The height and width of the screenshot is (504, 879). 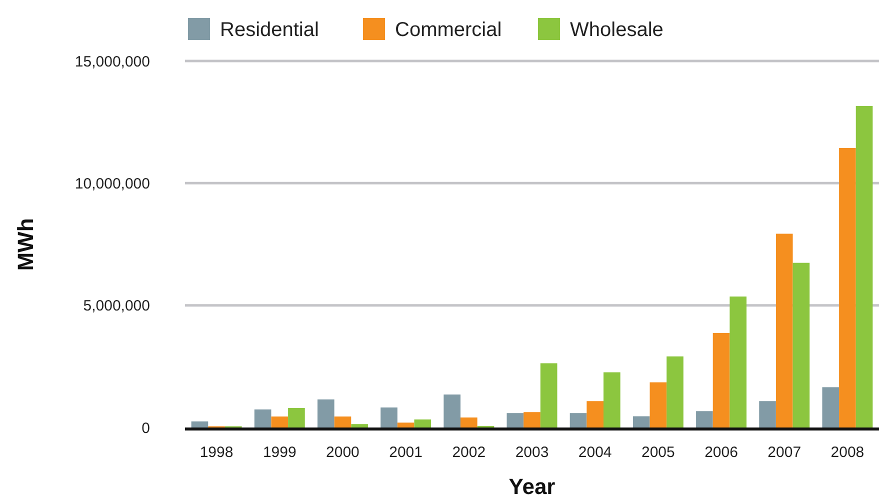 I want to click on y-tick-label: 5,000,000, so click(x=116, y=306).